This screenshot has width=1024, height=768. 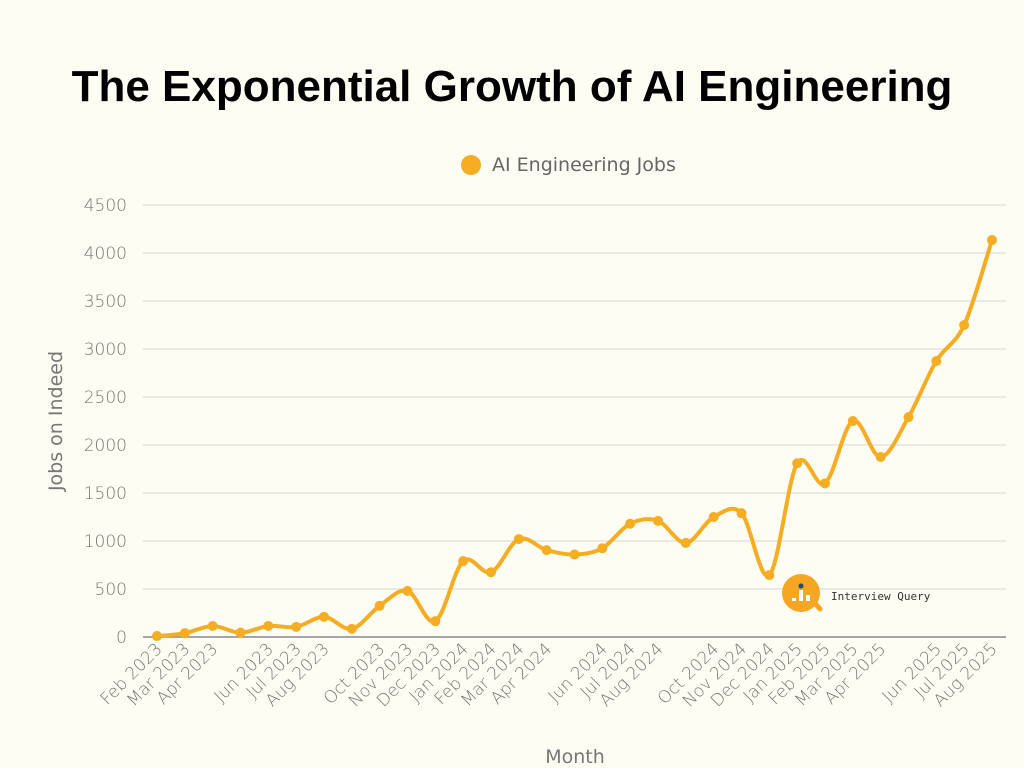 I want to click on x-axis-label: Month, so click(x=575, y=757).